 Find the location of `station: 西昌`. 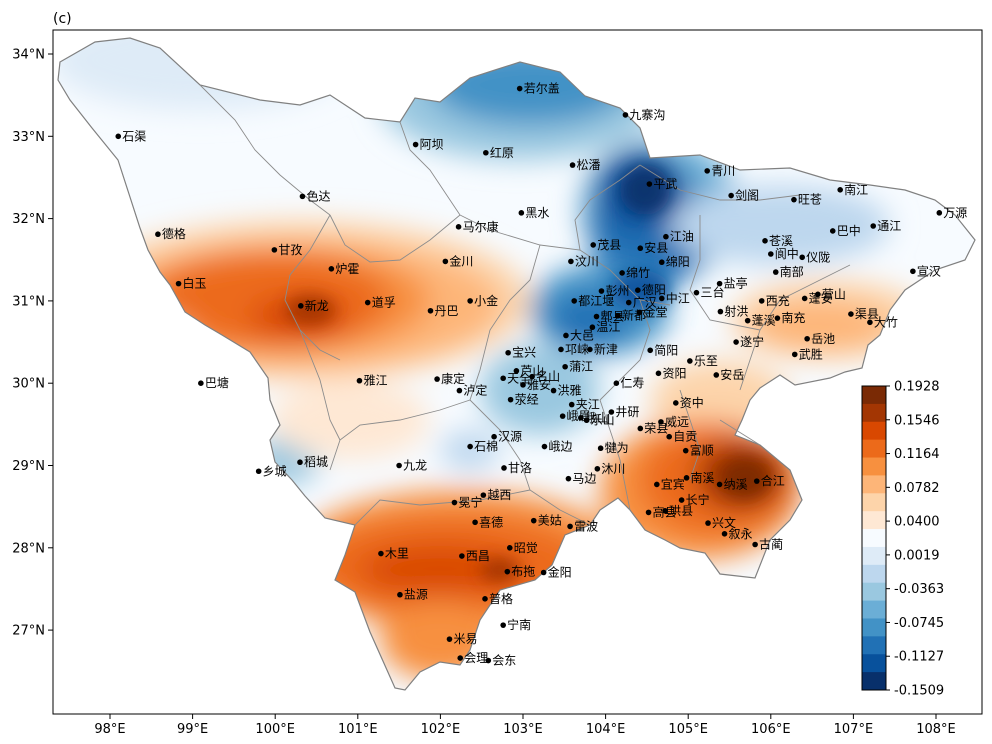

station: 西昌 is located at coordinates (474, 556).